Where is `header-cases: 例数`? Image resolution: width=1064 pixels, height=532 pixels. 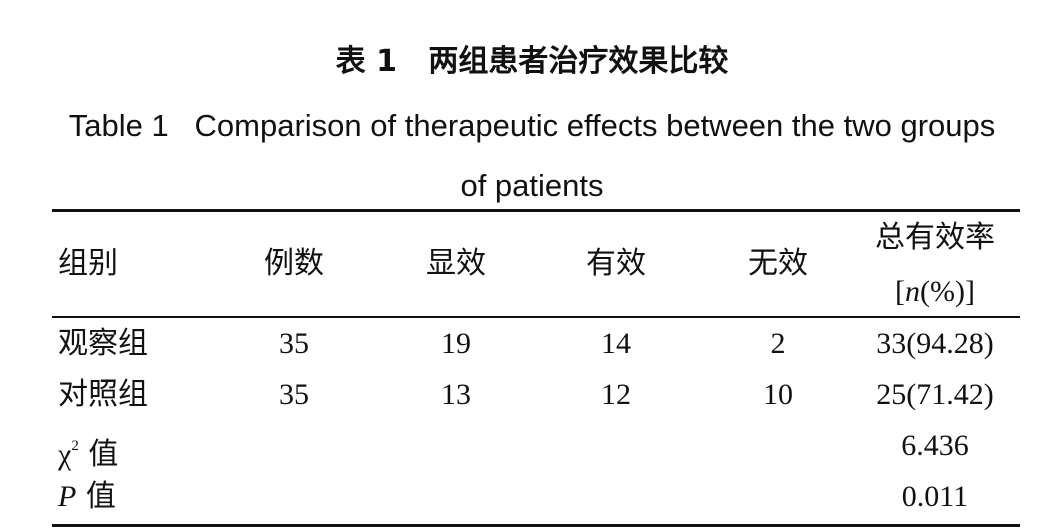
header-cases: 例数 is located at coordinates (294, 263).